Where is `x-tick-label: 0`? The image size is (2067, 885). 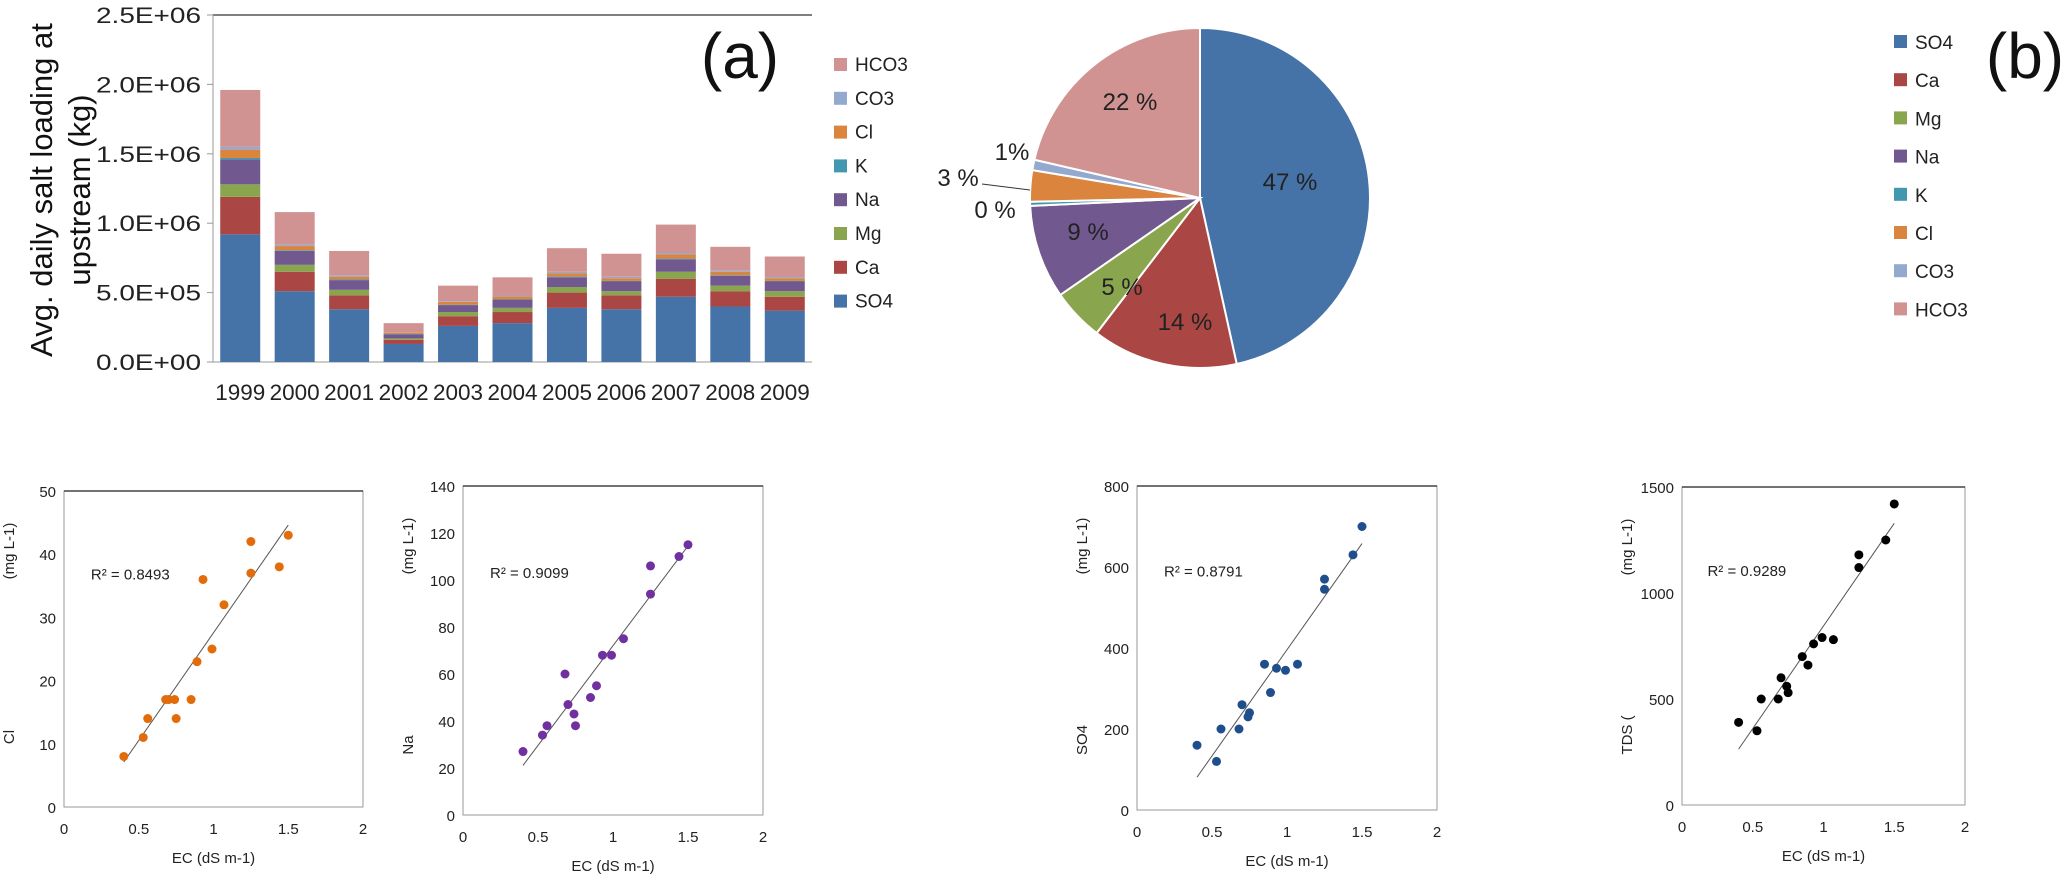 x-tick-label: 0 is located at coordinates (64, 829).